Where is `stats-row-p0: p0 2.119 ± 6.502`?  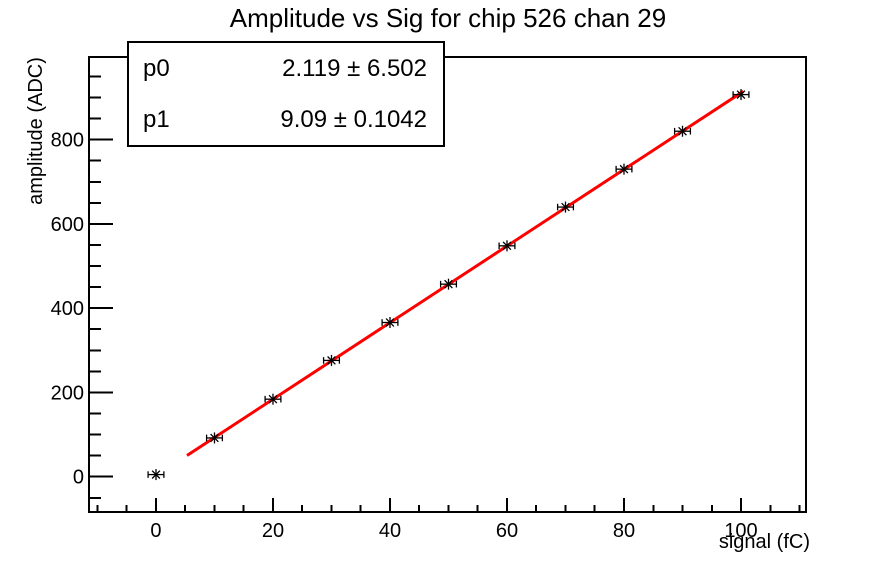
stats-row-p0: p0 2.119 ± 6.502 is located at coordinates (285, 69).